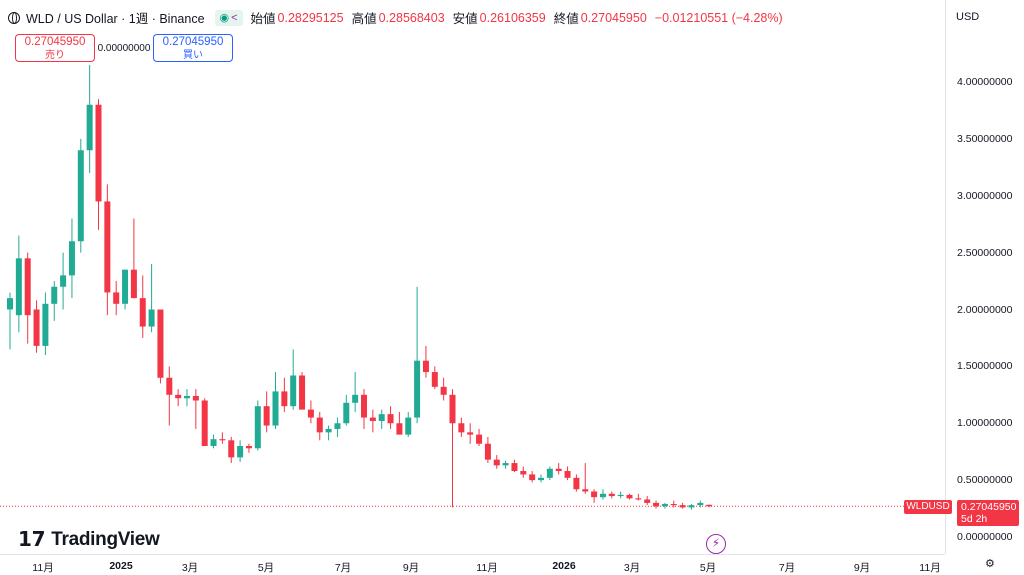  Describe the element at coordinates (718, 17) in the screenshot. I see `change-value: −0.01210551 (−4.28%)` at that location.